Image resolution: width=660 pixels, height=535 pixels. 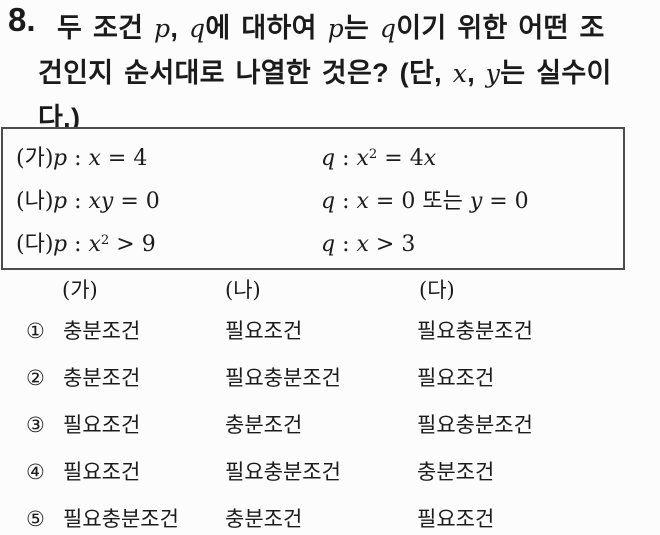 I want to click on answer-option-4: ④ 필요조건 필요충분조건 충분조건, so click(x=330, y=472).